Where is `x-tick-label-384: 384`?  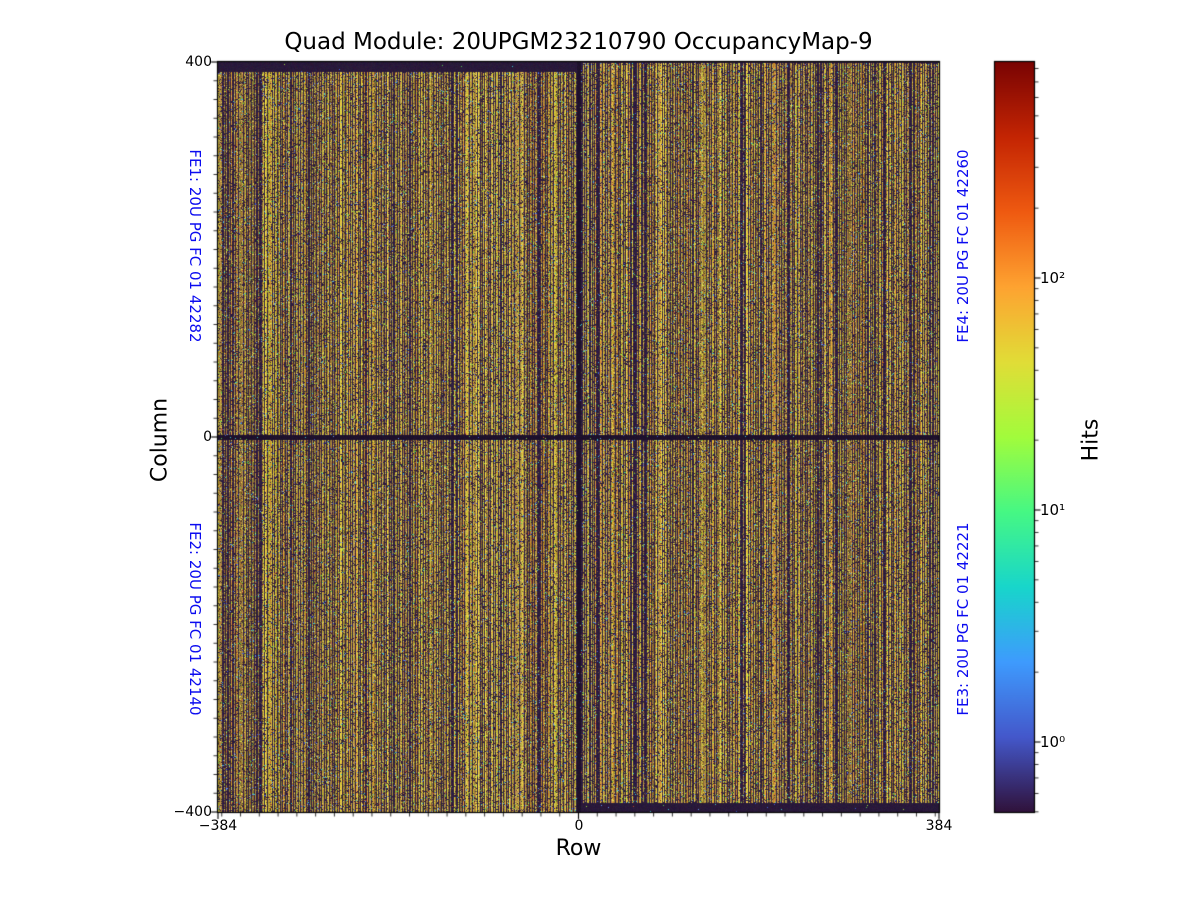 x-tick-label-384: 384 is located at coordinates (939, 826).